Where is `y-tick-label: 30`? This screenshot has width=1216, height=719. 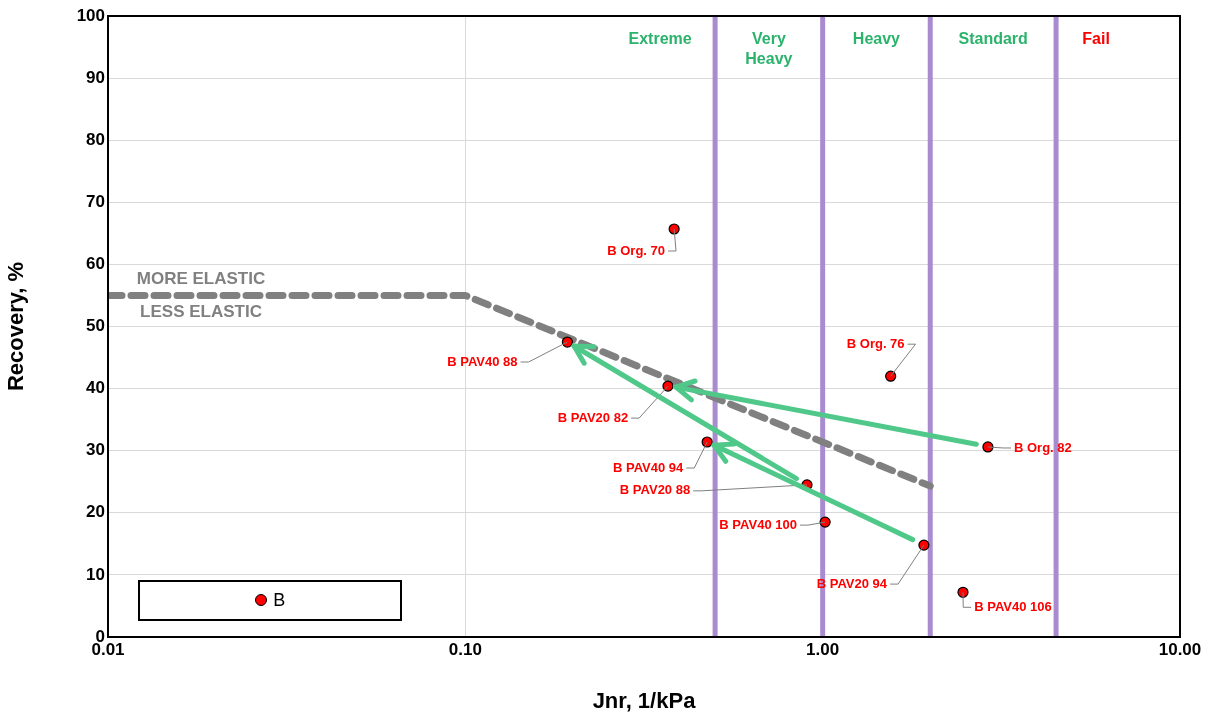 y-tick-label: 30 is located at coordinates (95, 450).